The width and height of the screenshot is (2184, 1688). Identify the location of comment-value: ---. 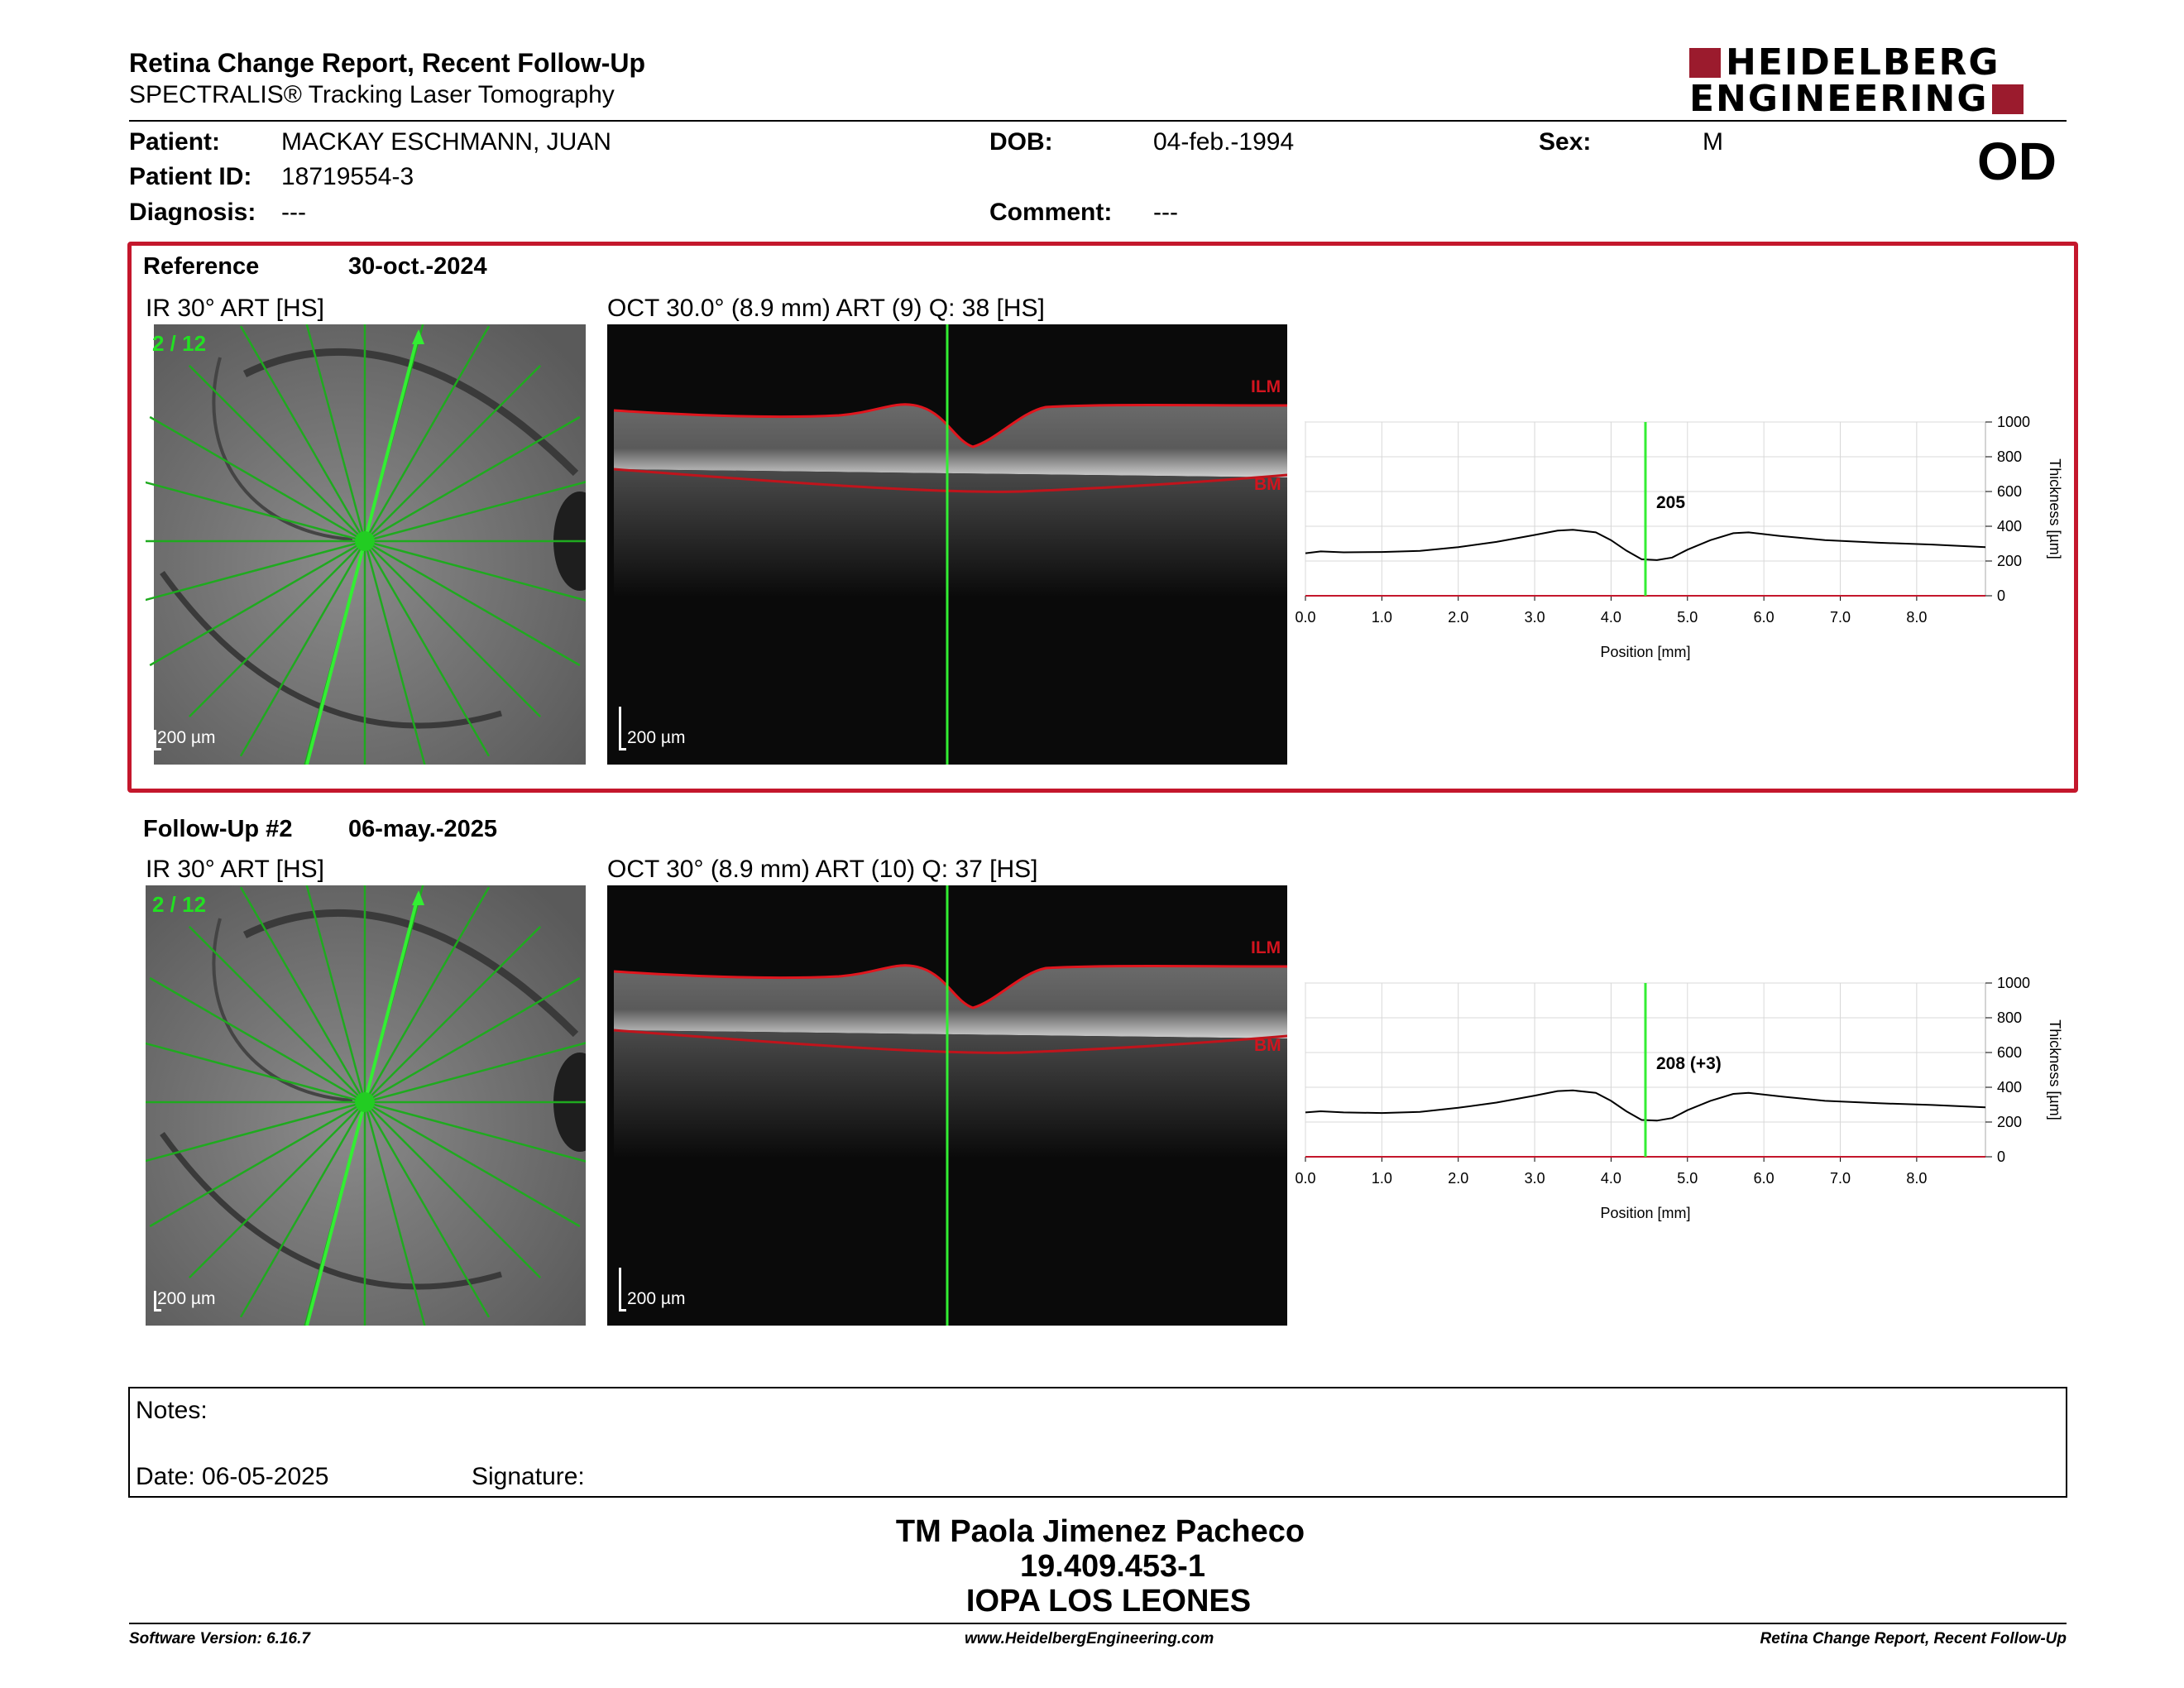
(1165, 212).